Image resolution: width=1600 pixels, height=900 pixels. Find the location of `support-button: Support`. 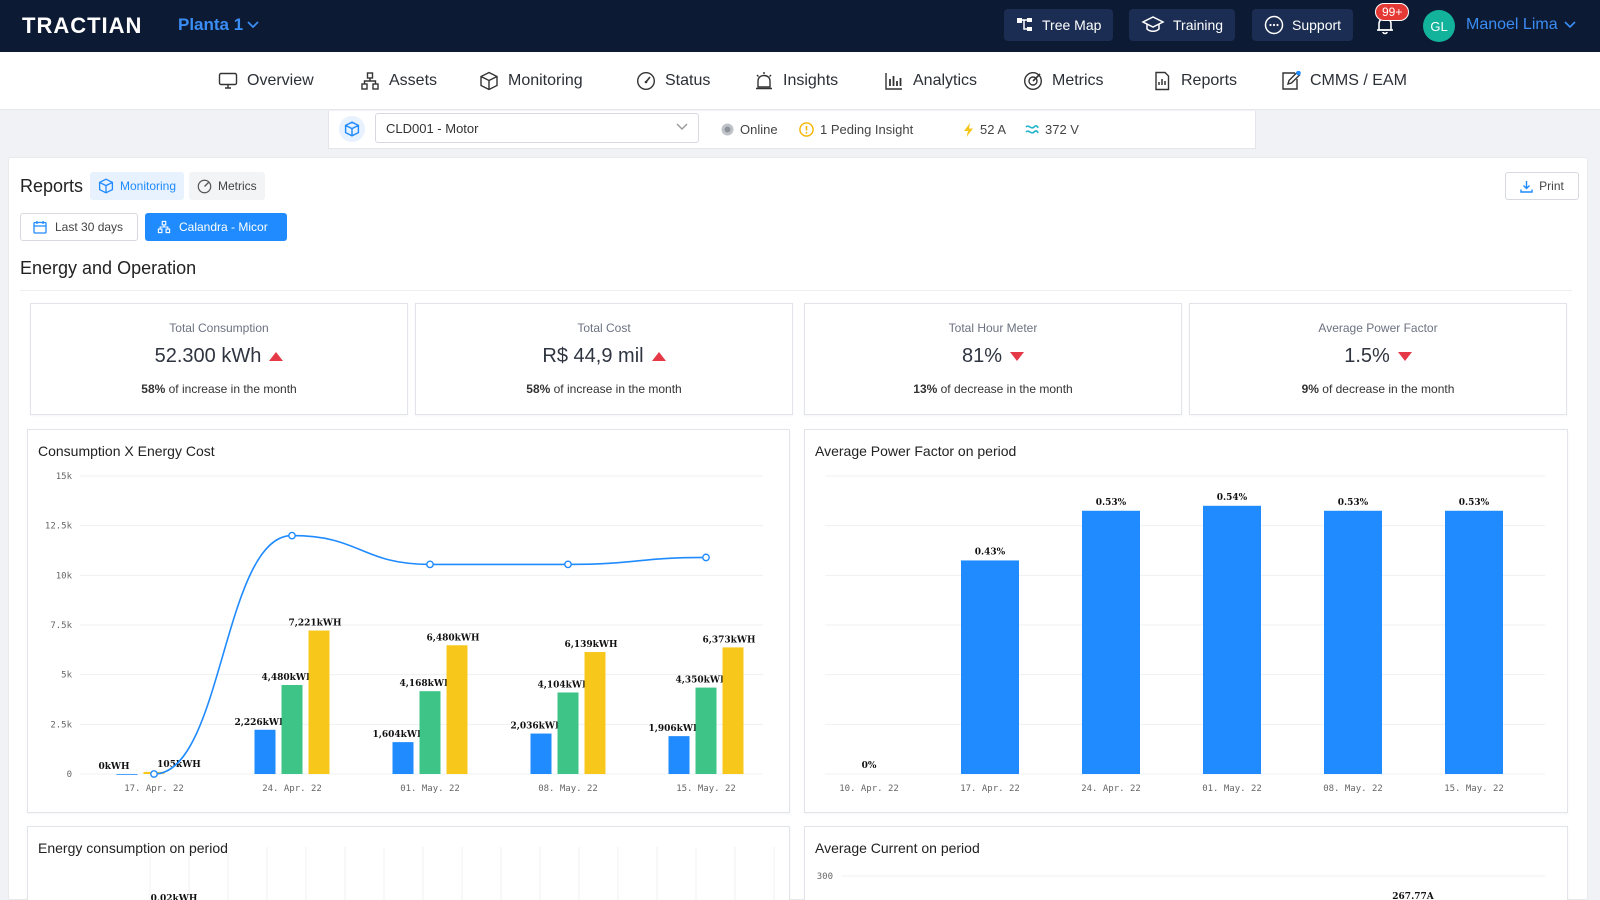

support-button: Support is located at coordinates (1303, 25).